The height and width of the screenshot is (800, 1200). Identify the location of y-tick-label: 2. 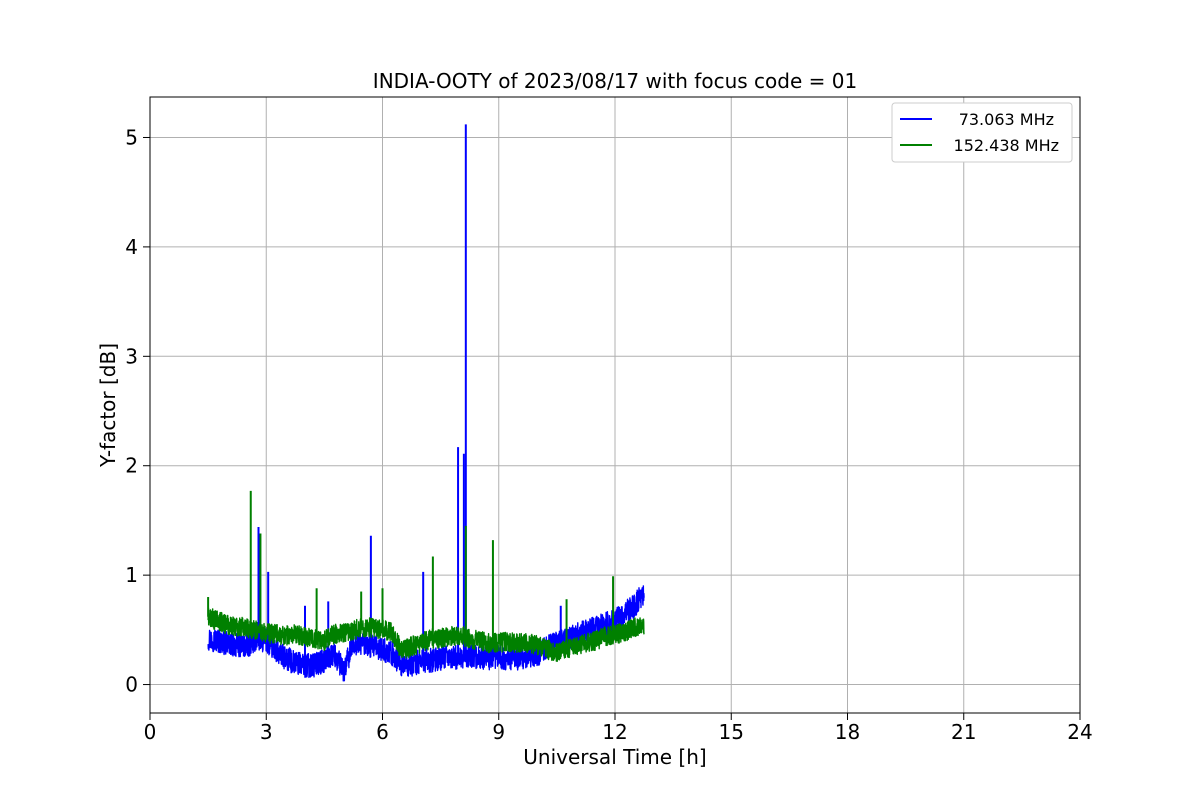
(131, 466).